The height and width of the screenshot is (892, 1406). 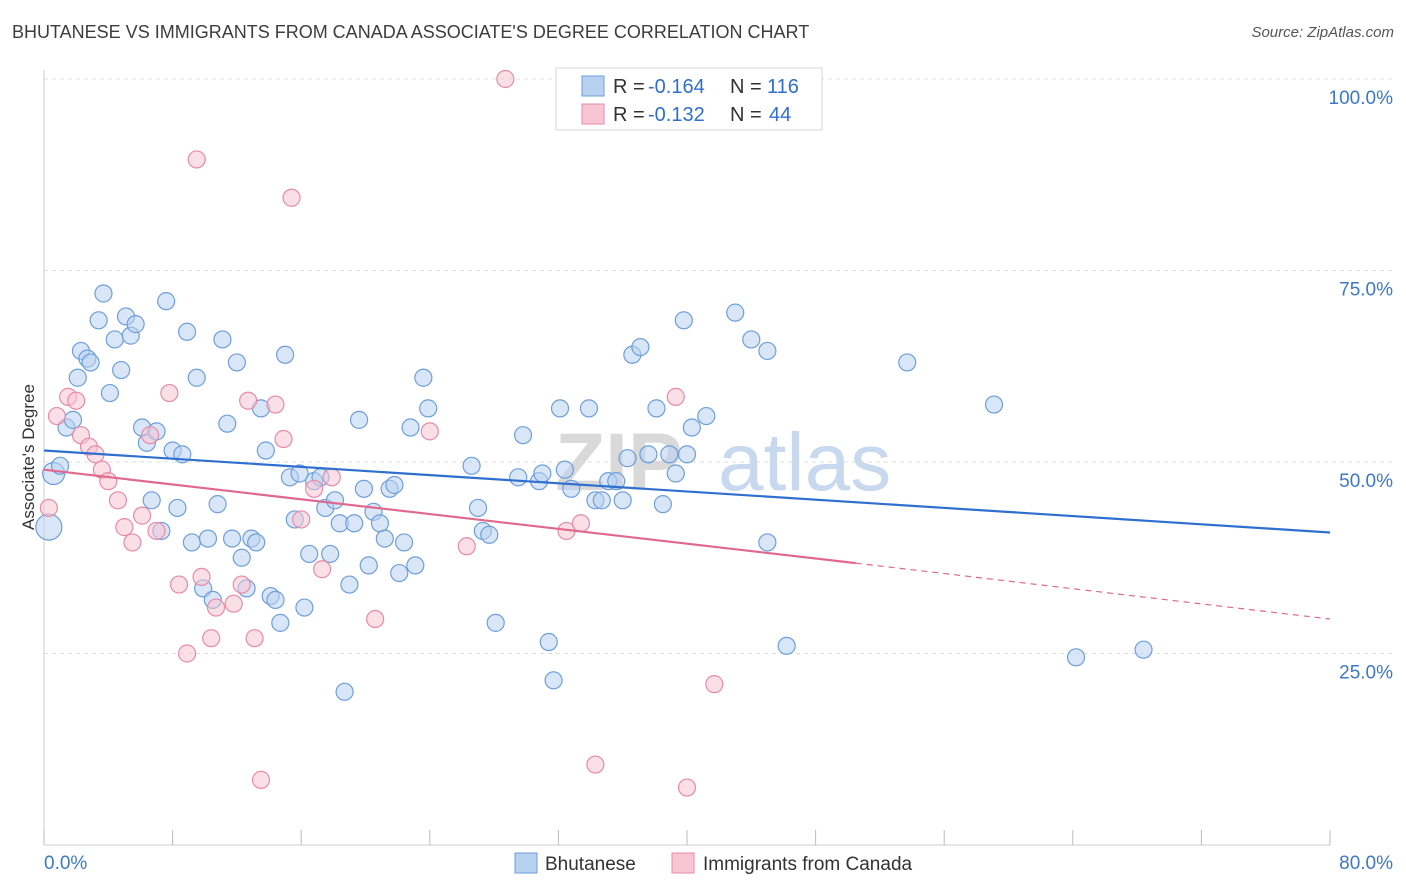 I want to click on x-axis-ticks, so click(x=687, y=837).